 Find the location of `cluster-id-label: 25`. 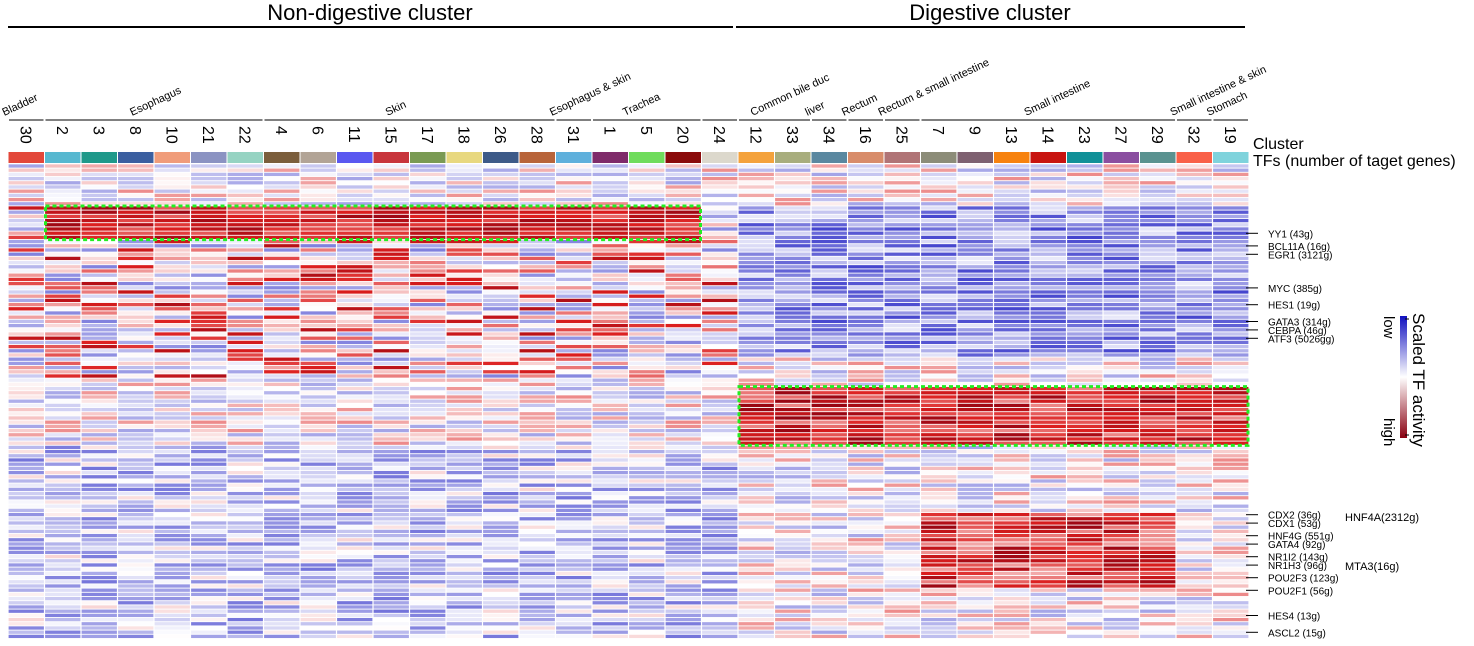

cluster-id-label: 25 is located at coordinates (900, 135).